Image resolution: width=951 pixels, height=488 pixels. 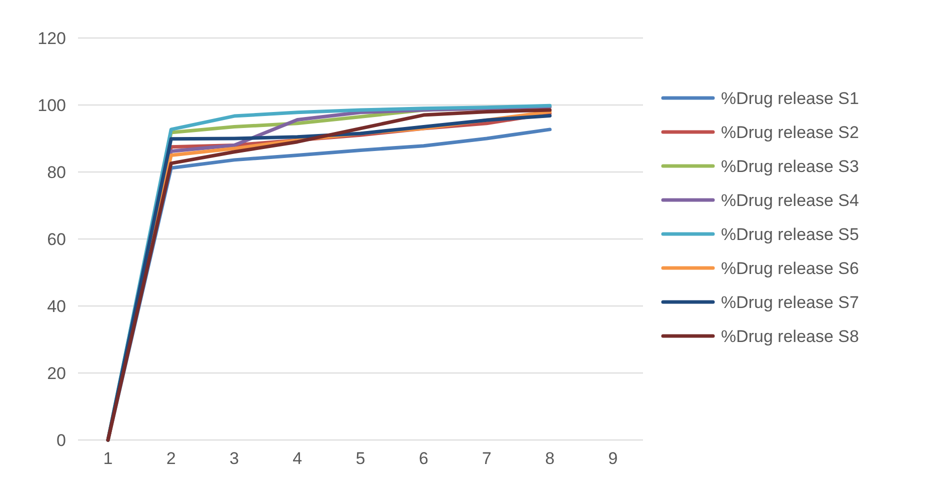 What do you see at coordinates (790, 234) in the screenshot?
I see `legend-label: %Drug release S5` at bounding box center [790, 234].